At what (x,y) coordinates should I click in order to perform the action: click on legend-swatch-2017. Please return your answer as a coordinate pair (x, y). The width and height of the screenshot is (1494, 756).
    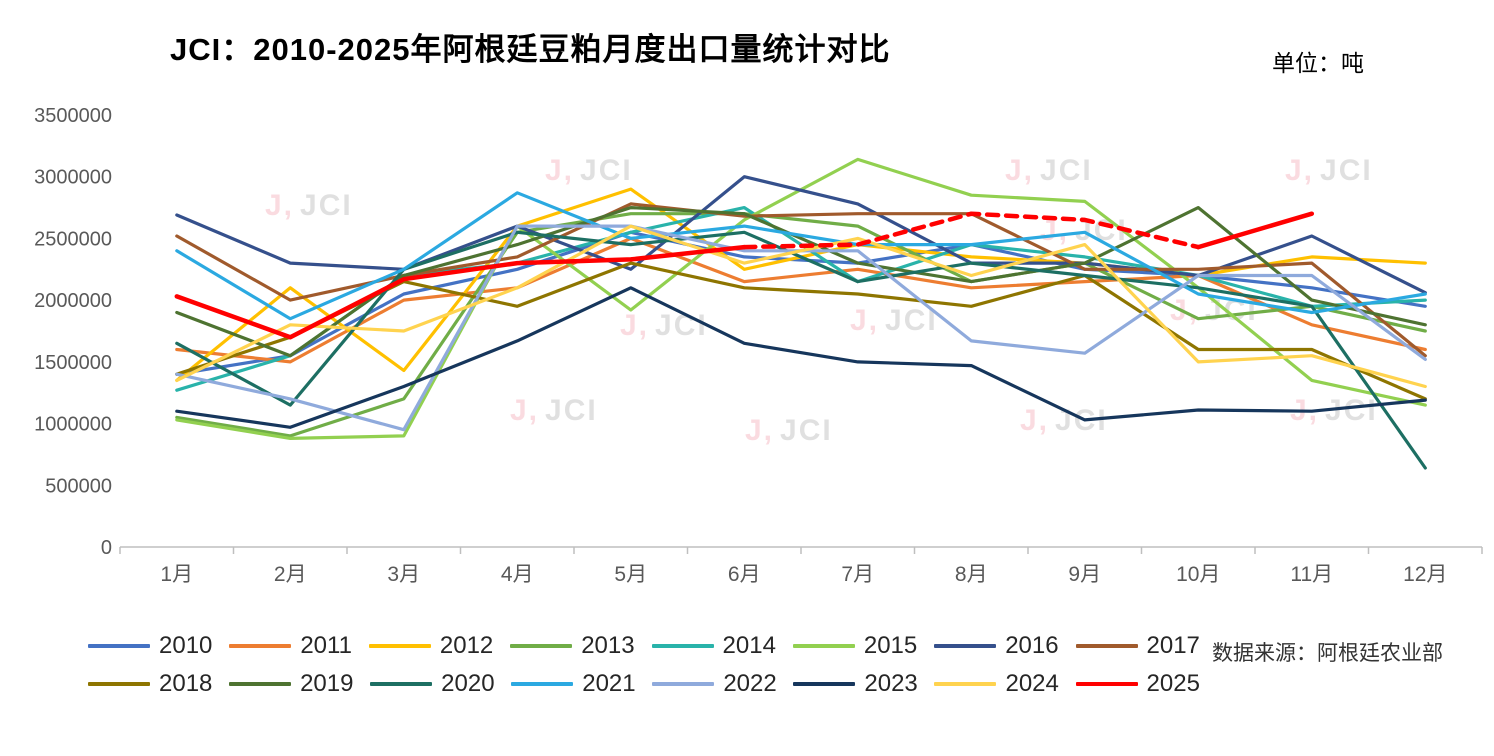
    Looking at the image, I should click on (1106, 646).